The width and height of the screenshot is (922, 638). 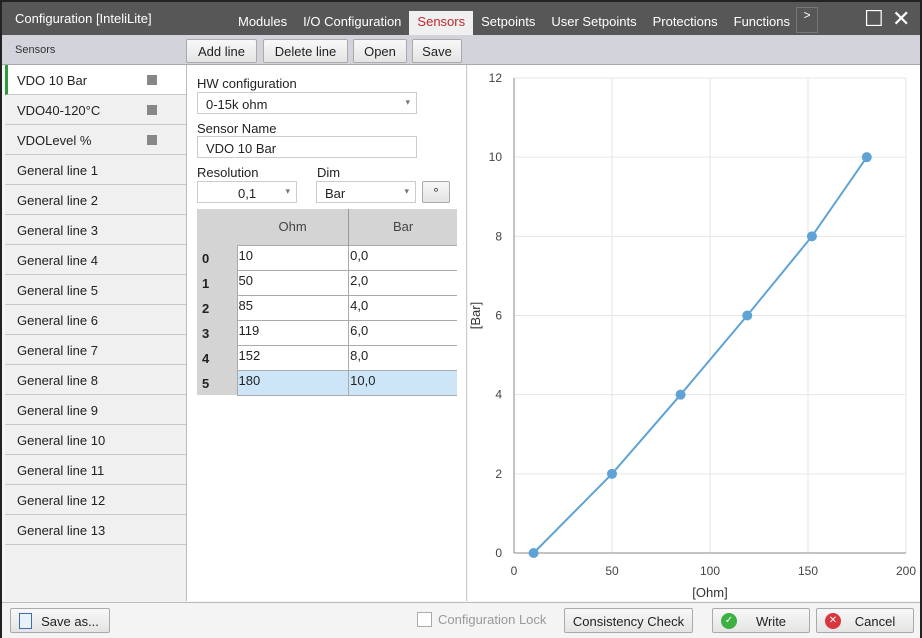 I want to click on sidebar-item: General line 9, so click(x=95, y=410).